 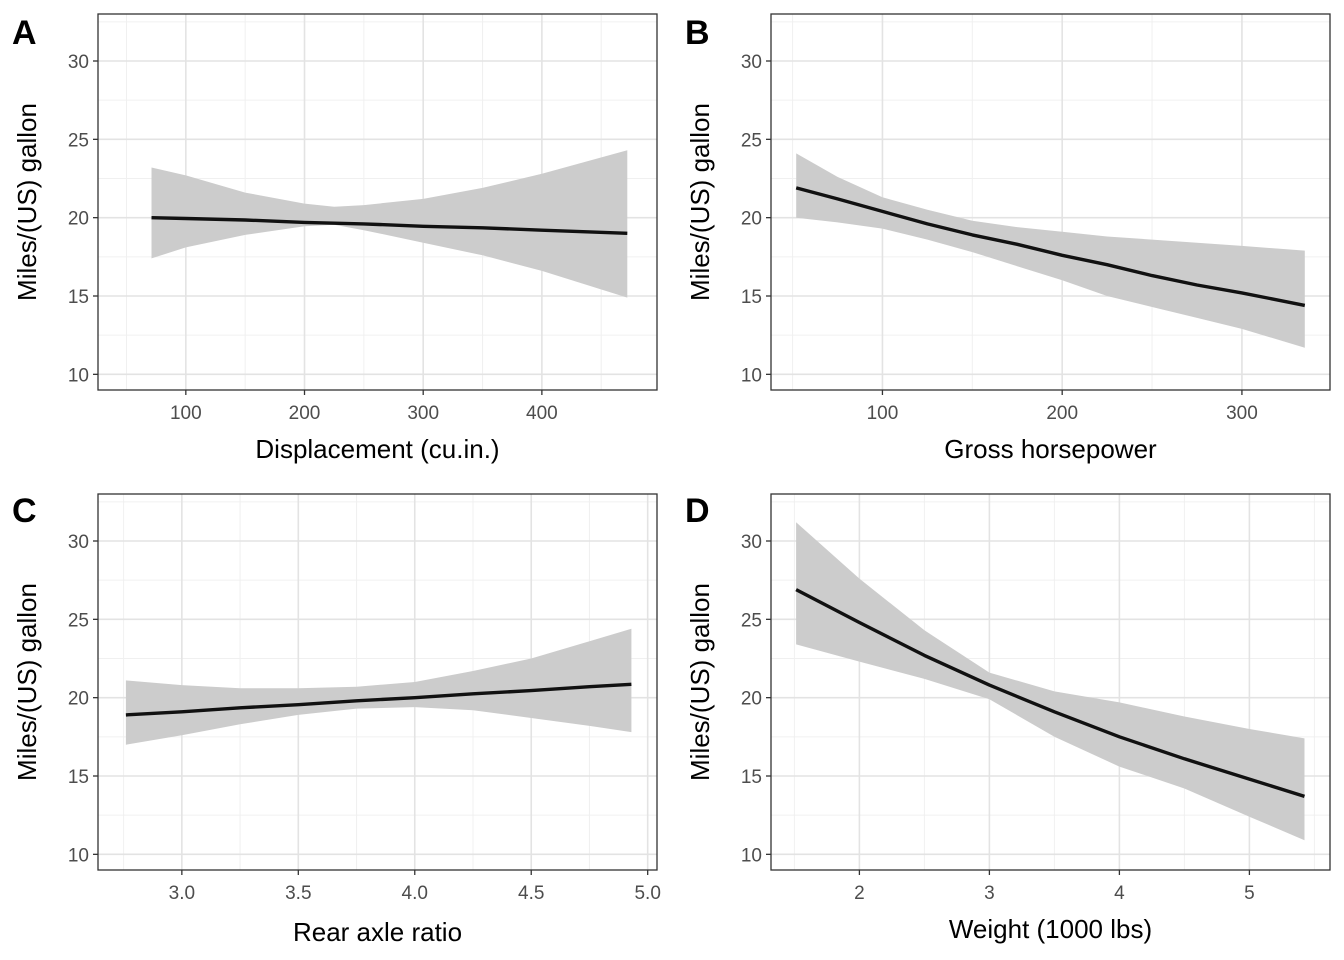 I want to click on x-axis-title: Weight (1000 lbs), so click(x=1050, y=929).